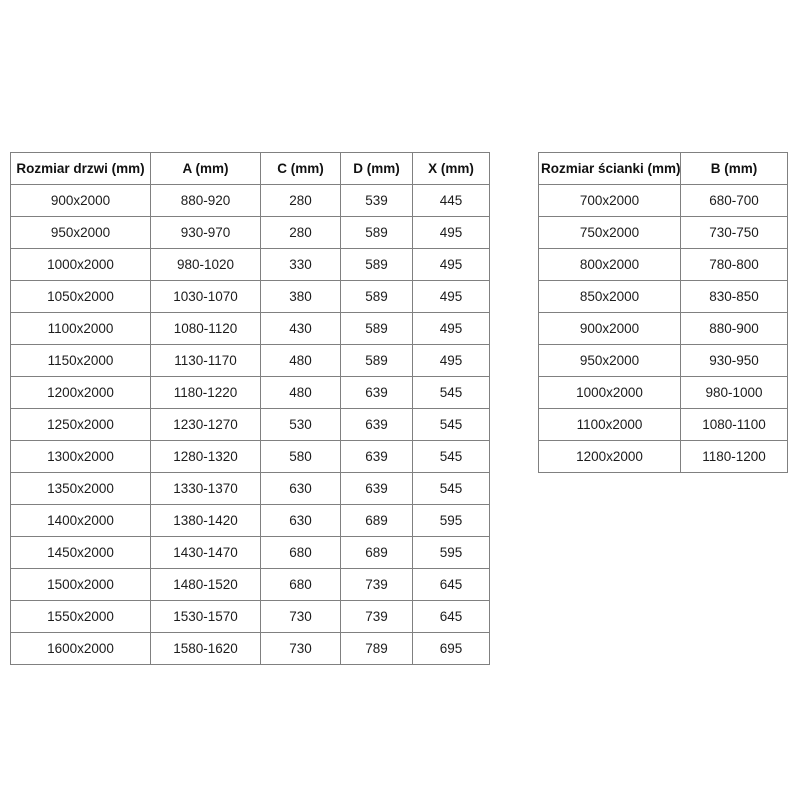 This screenshot has height=800, width=800. Describe the element at coordinates (205, 296) in the screenshot. I see `cell-a: 1030-1070` at that location.